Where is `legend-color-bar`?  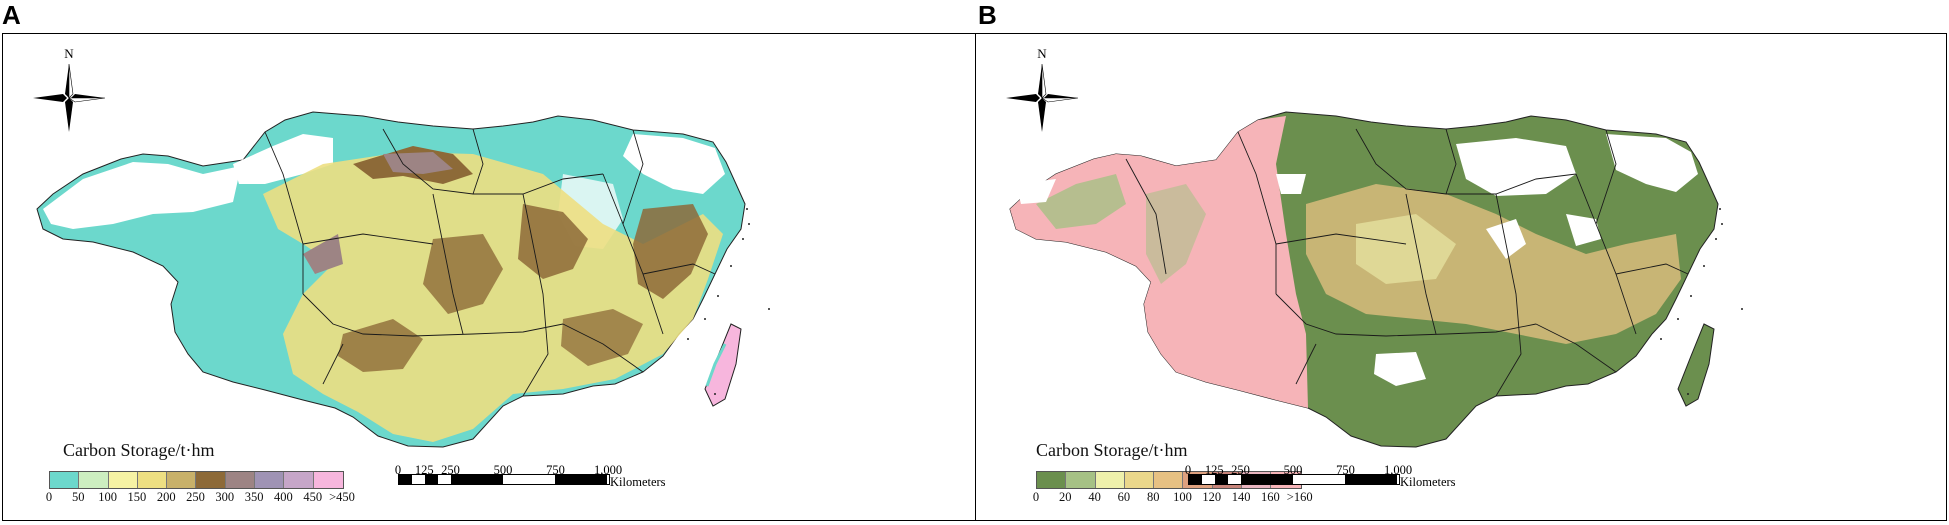 legend-color-bar is located at coordinates (196, 480).